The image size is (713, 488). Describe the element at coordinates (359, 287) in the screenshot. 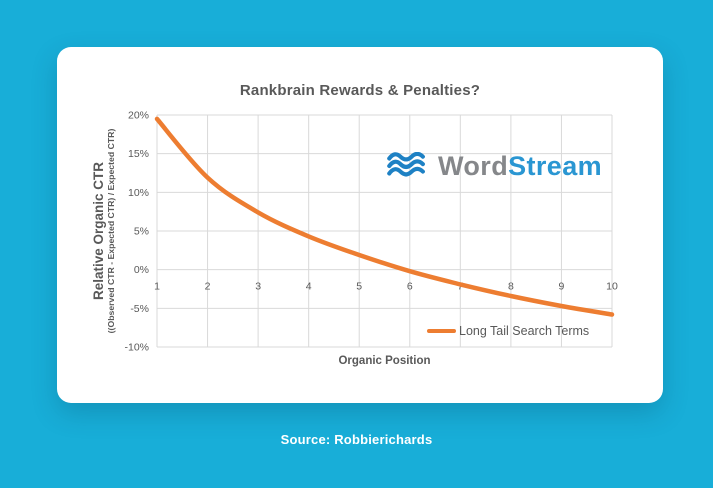

I see `x-tick-label: 5` at that location.